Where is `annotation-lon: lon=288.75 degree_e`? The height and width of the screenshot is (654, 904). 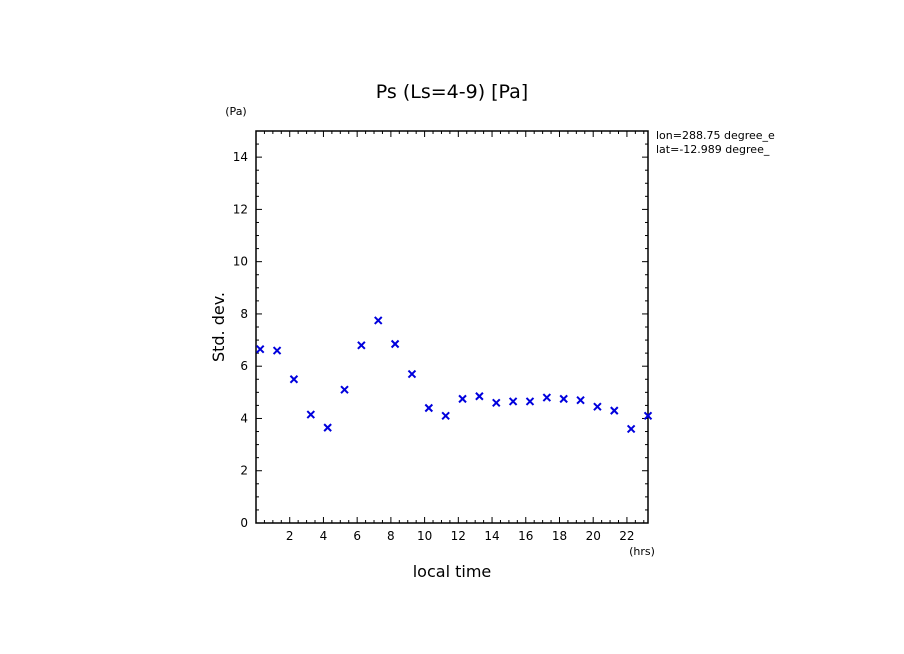
annotation-lon: lon=288.75 degree_e is located at coordinates (715, 135).